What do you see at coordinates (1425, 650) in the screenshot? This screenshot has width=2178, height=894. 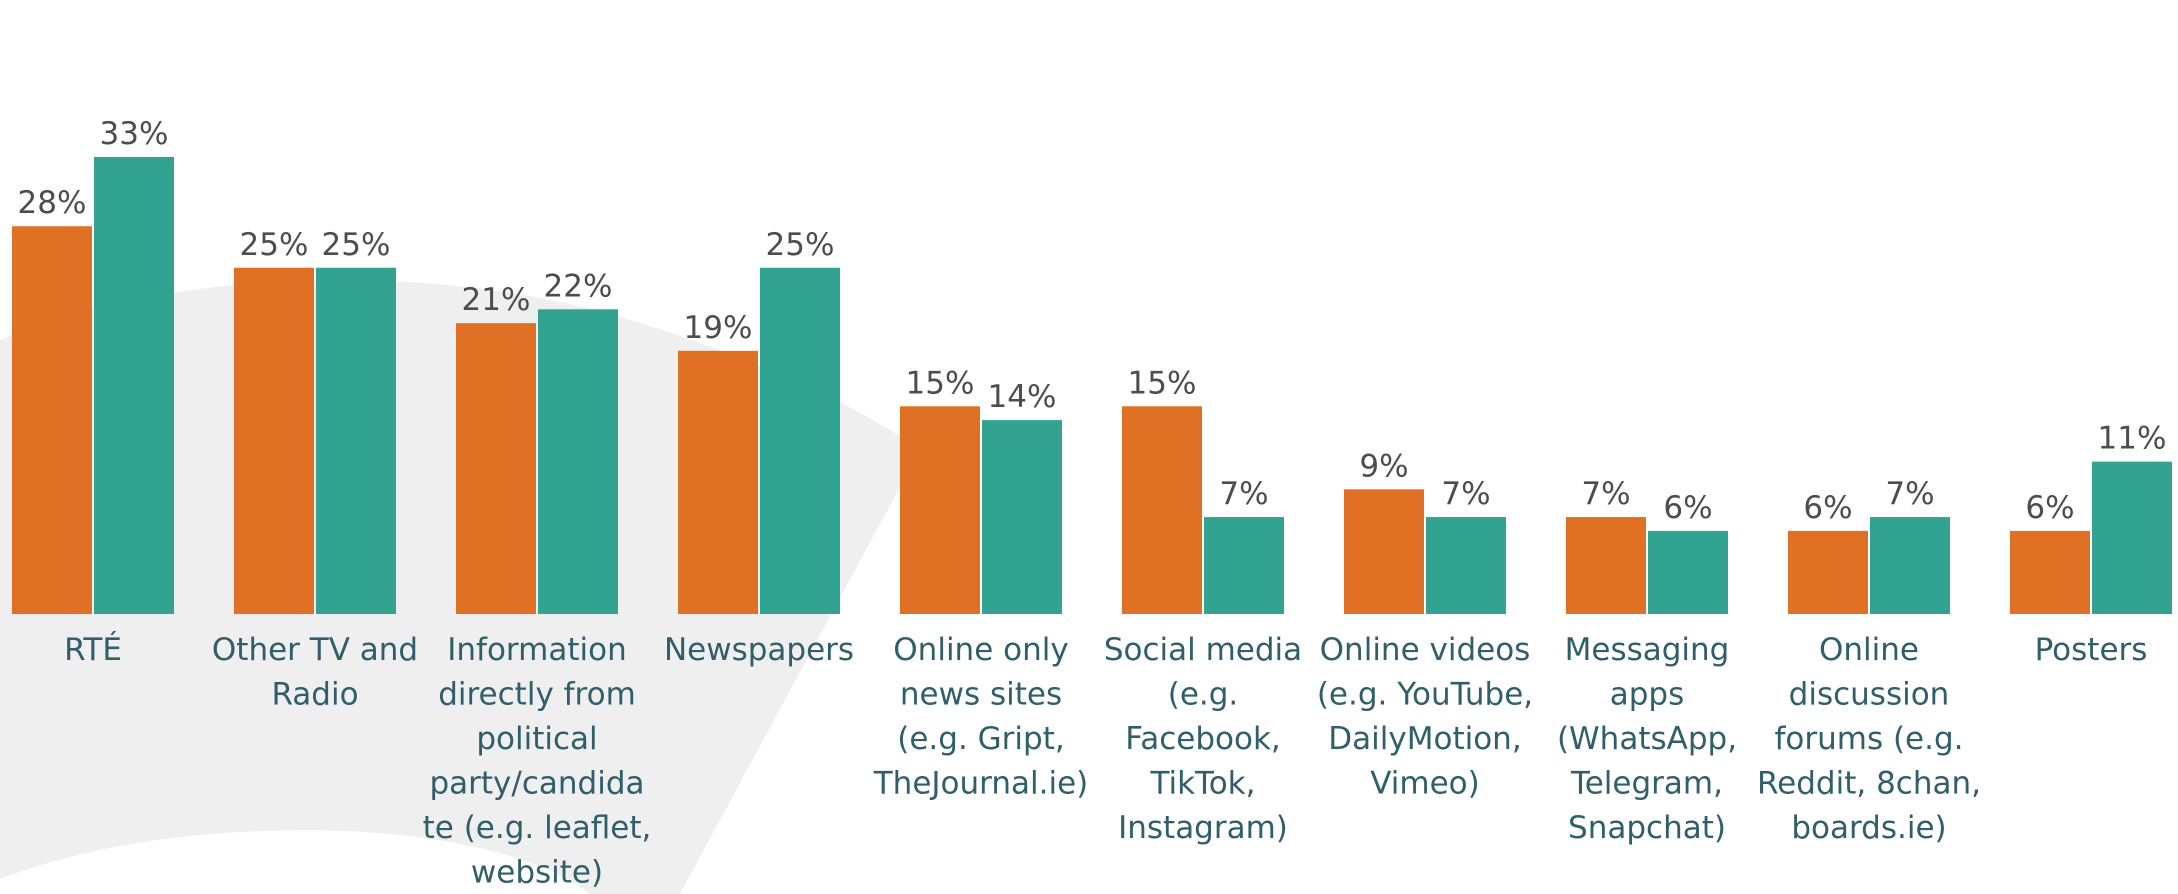 I see `category-label-line: Online videos` at bounding box center [1425, 650].